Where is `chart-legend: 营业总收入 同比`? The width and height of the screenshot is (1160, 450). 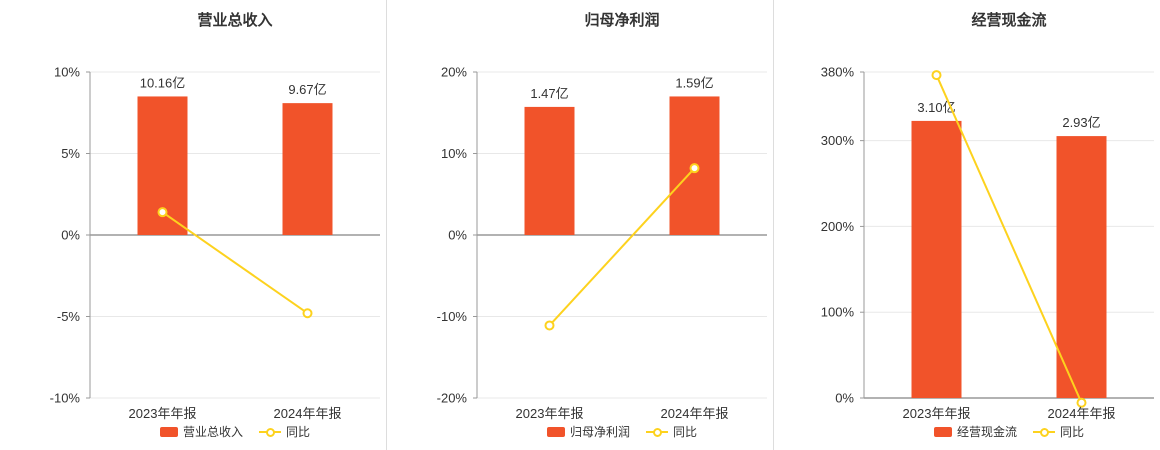 chart-legend: 营业总收入 同比 is located at coordinates (235, 431).